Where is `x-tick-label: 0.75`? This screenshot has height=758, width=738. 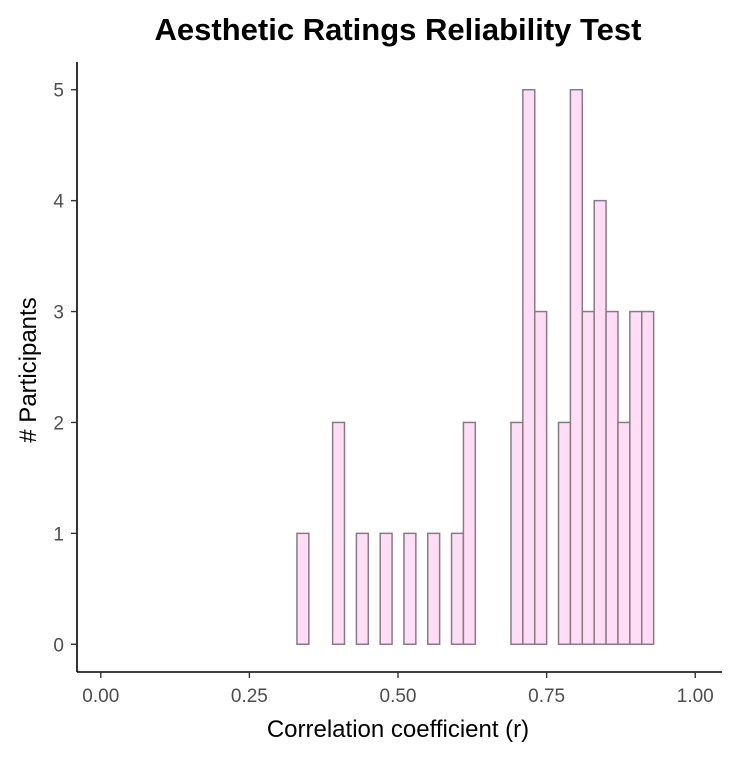 x-tick-label: 0.75 is located at coordinates (546, 696).